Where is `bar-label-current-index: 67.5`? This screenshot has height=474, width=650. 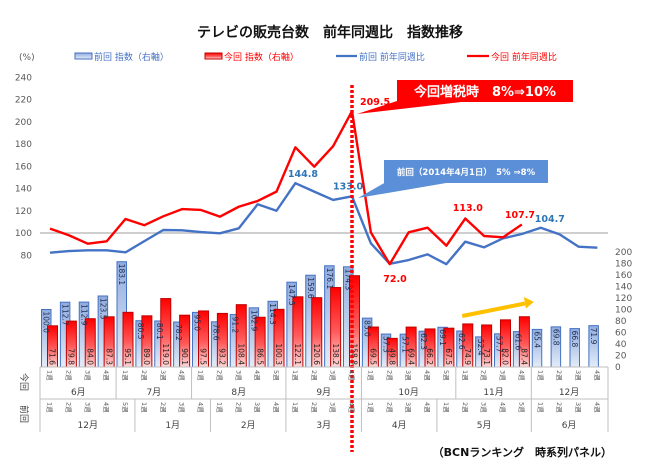 bar-label-current-index: 67.5 is located at coordinates (448, 356).